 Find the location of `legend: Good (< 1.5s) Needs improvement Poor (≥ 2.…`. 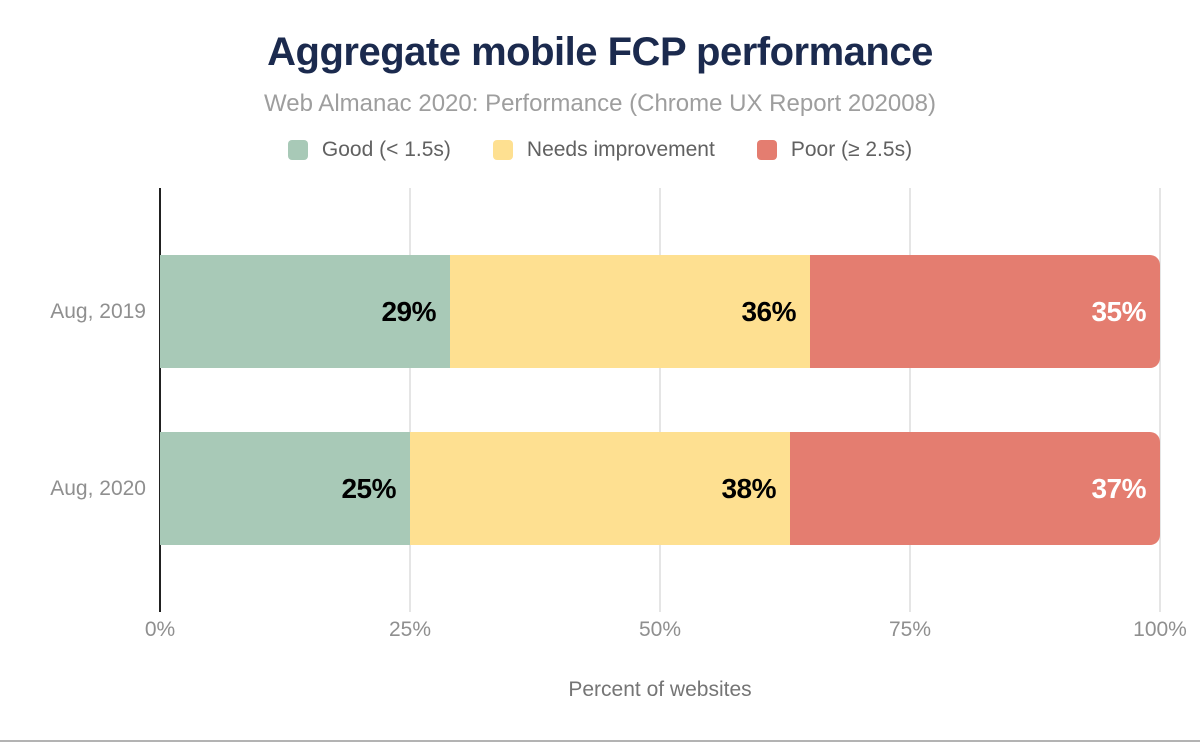

legend: Good (< 1.5s) Needs improvement Poor (≥ 2.… is located at coordinates (600, 150).